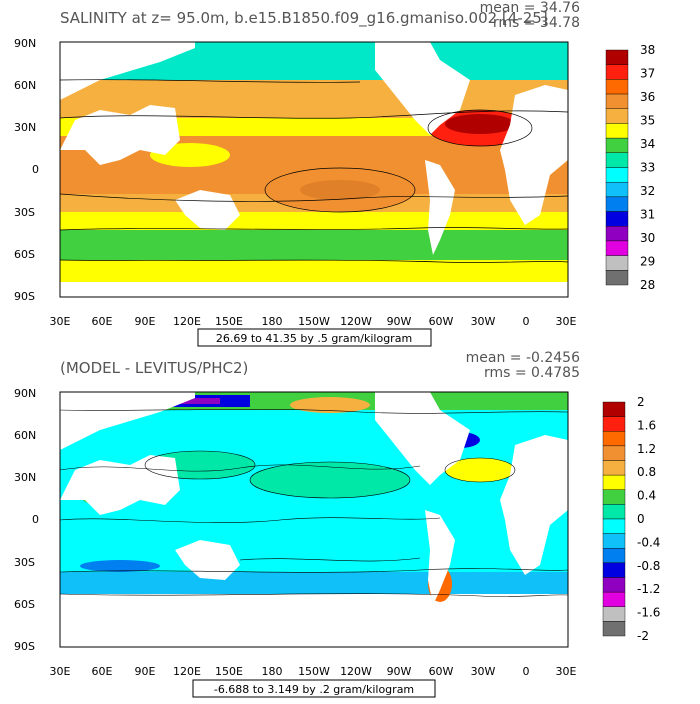 The width and height of the screenshot is (700, 704). Describe the element at coordinates (648, 589) in the screenshot. I see `colorbar-label: -1.2` at that location.